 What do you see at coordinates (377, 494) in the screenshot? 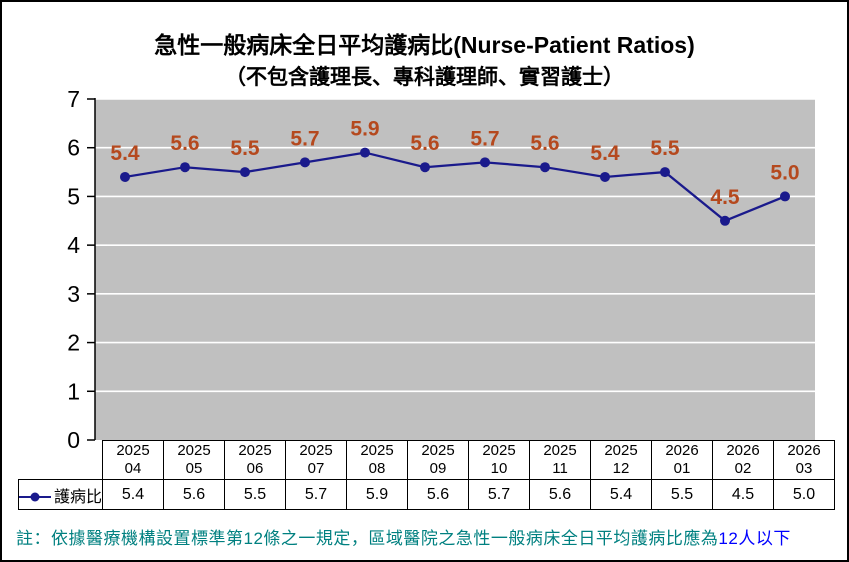
I see `value-cell: 5.9` at bounding box center [377, 494].